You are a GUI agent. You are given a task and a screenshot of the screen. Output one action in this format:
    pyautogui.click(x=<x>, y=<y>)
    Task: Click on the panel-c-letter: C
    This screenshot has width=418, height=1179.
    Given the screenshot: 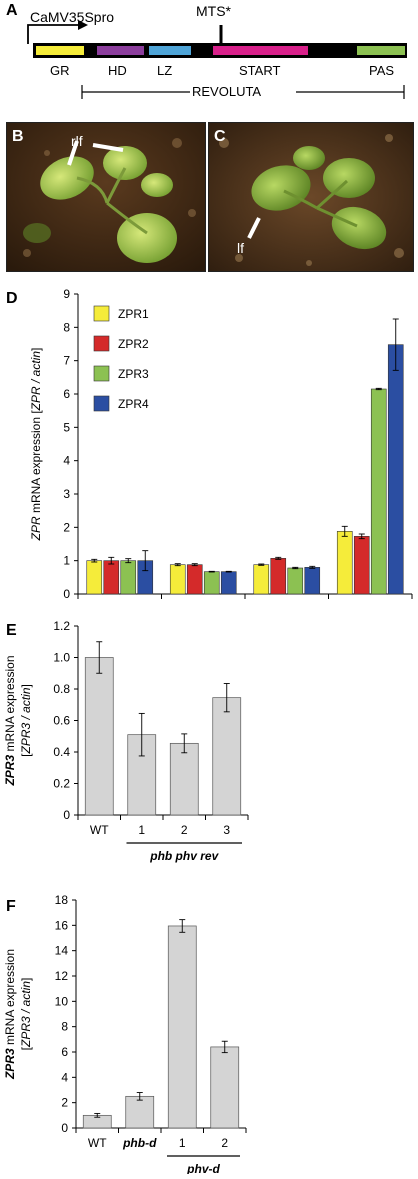 What is the action you would take?
    pyautogui.click(x=220, y=136)
    